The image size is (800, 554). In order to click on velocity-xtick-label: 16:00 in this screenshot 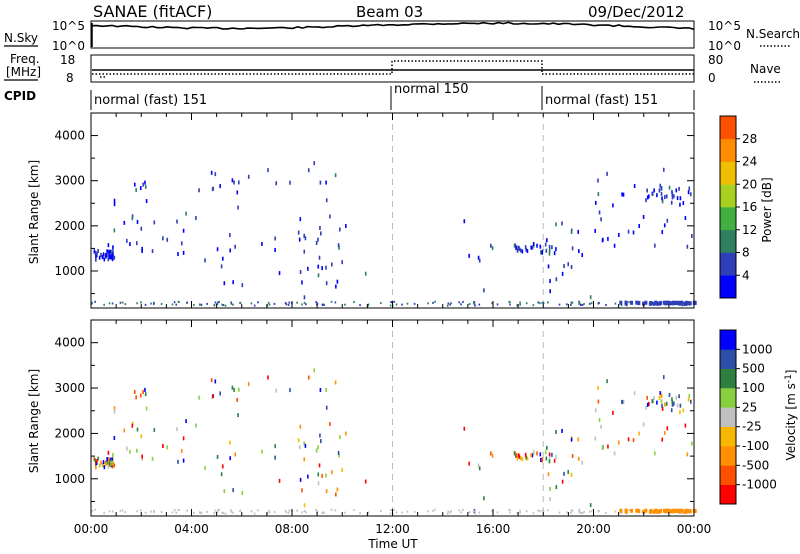, I will do `click(493, 529)`.